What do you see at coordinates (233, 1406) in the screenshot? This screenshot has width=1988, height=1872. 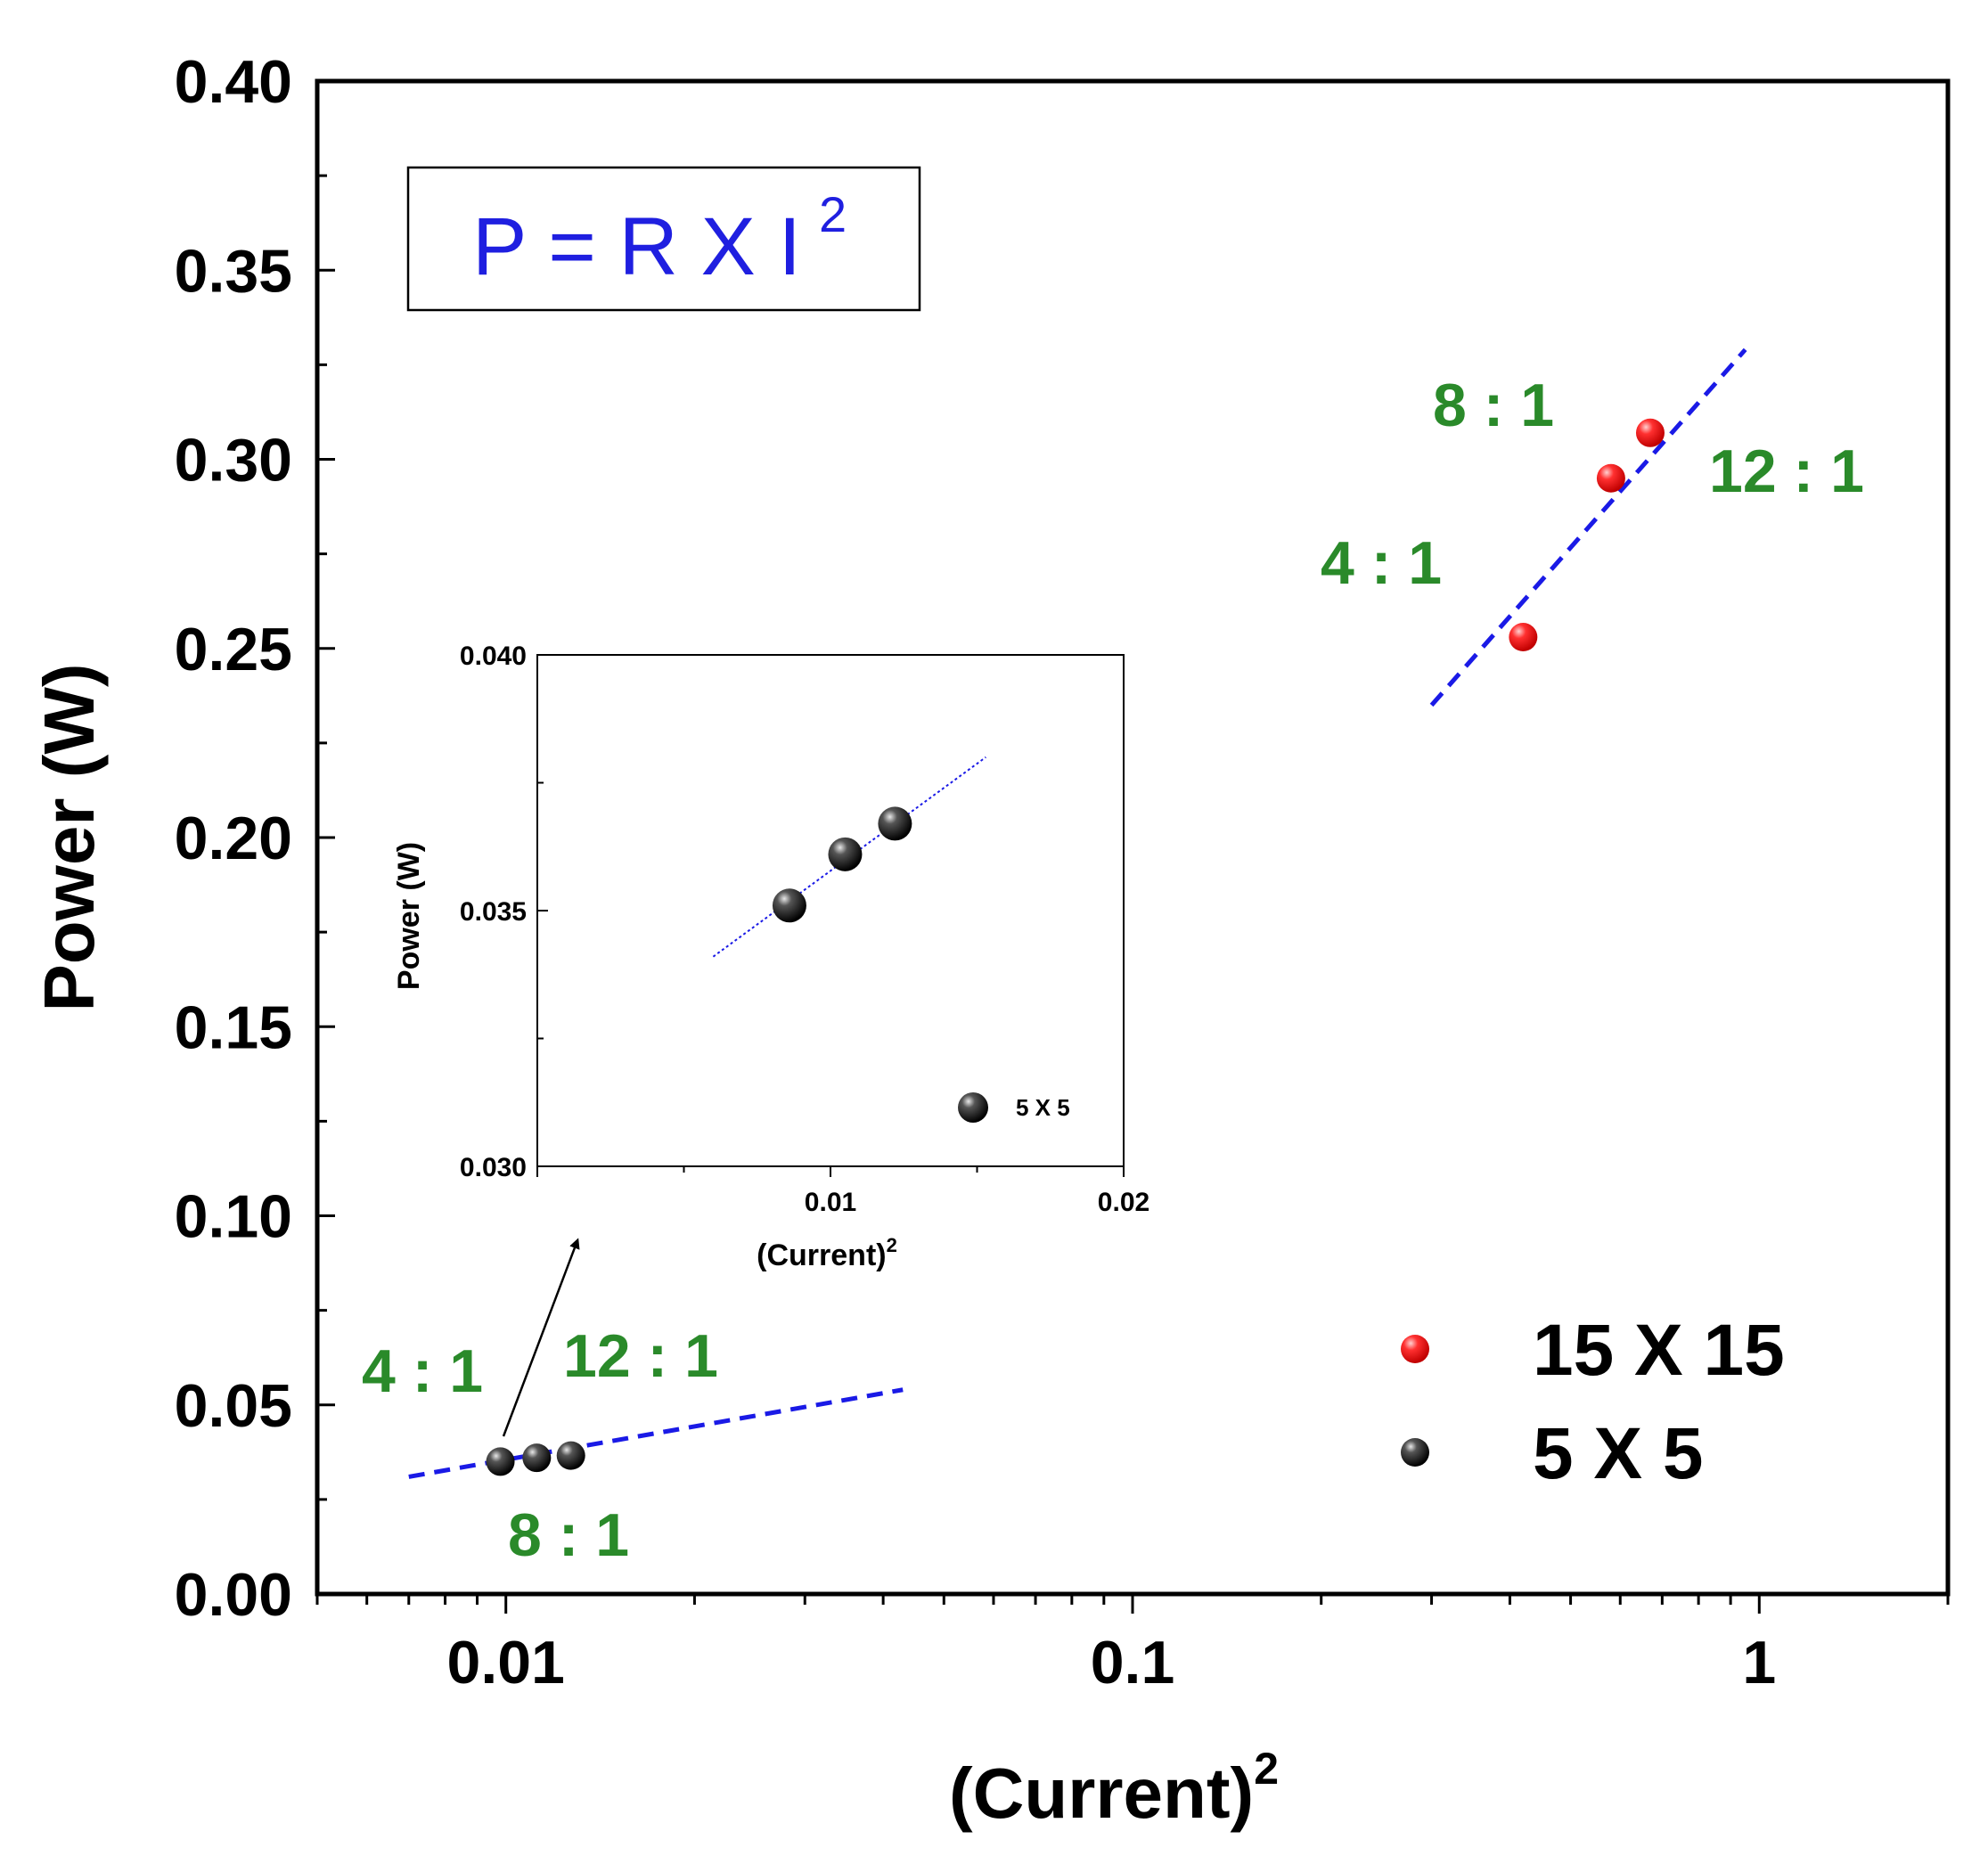 I see `y-tick-label: 0.05` at bounding box center [233, 1406].